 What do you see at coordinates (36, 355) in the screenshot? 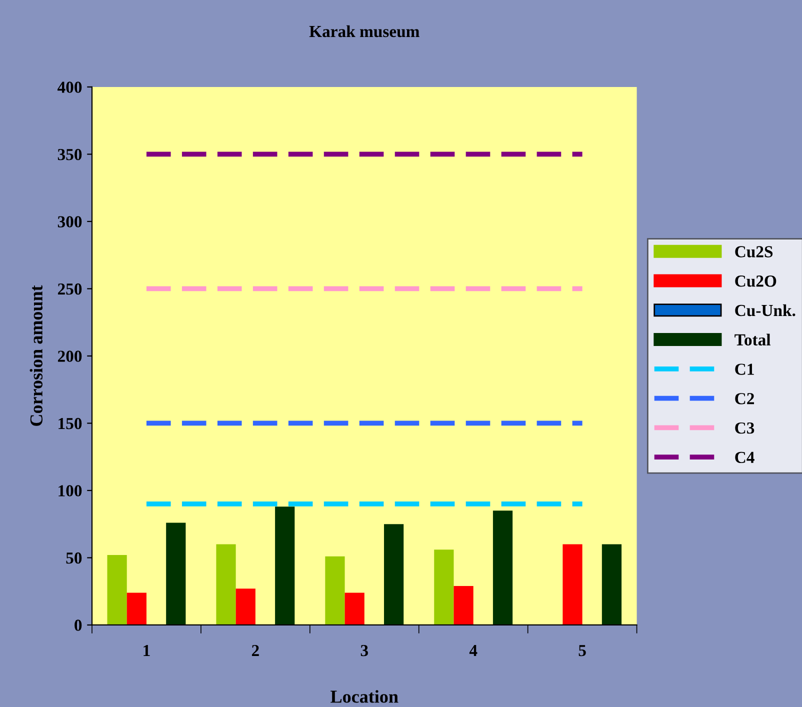
I see `y-axis-title: Corrosion amount` at bounding box center [36, 355].